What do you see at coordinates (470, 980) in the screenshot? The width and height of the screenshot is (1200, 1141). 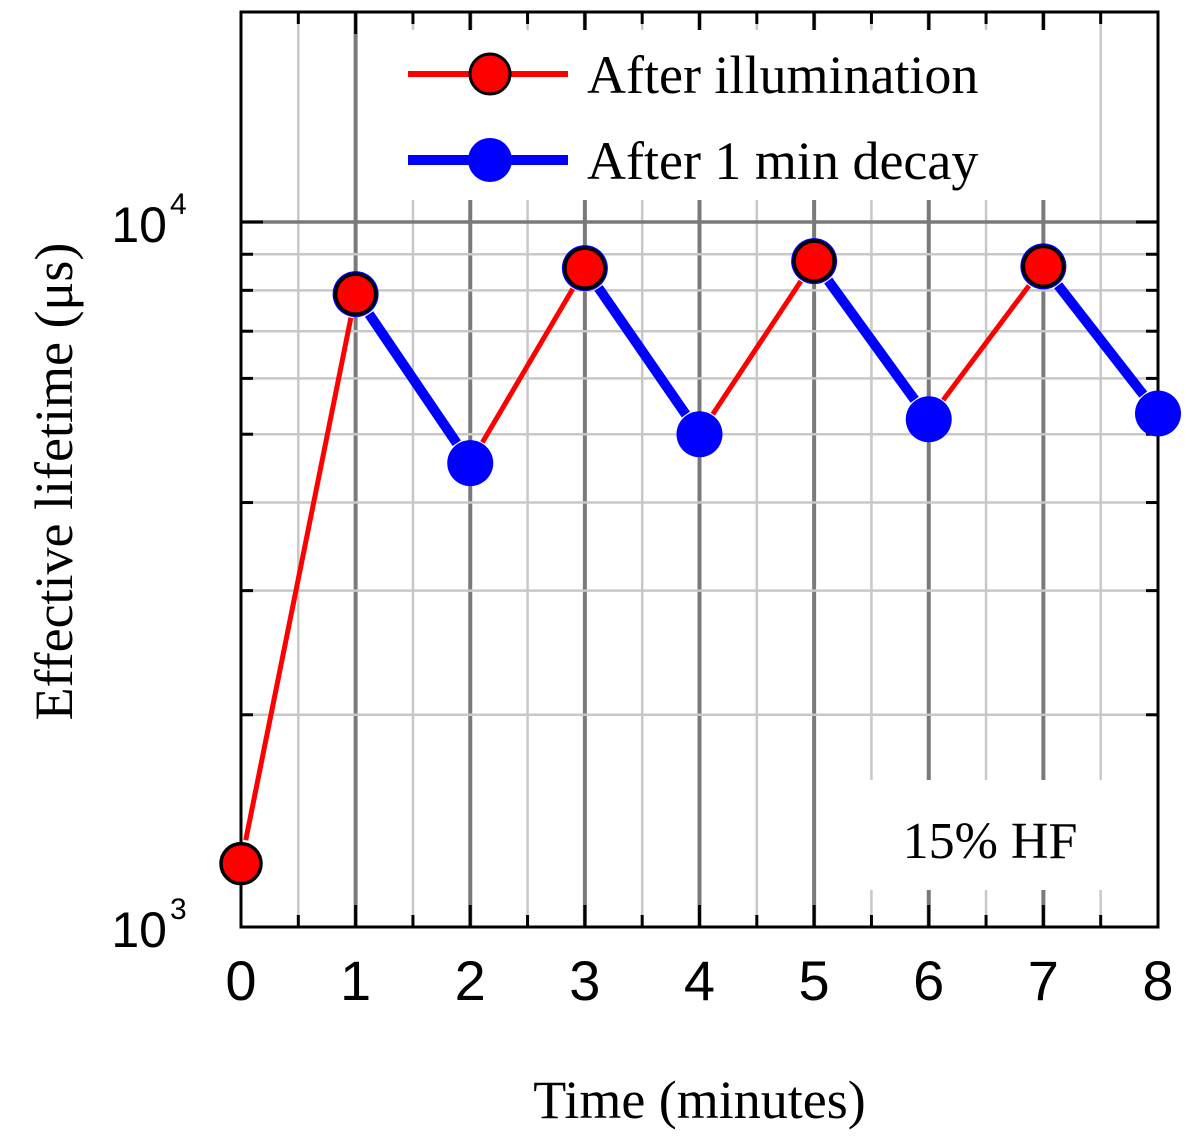 I see `x-tick-label: 2` at bounding box center [470, 980].